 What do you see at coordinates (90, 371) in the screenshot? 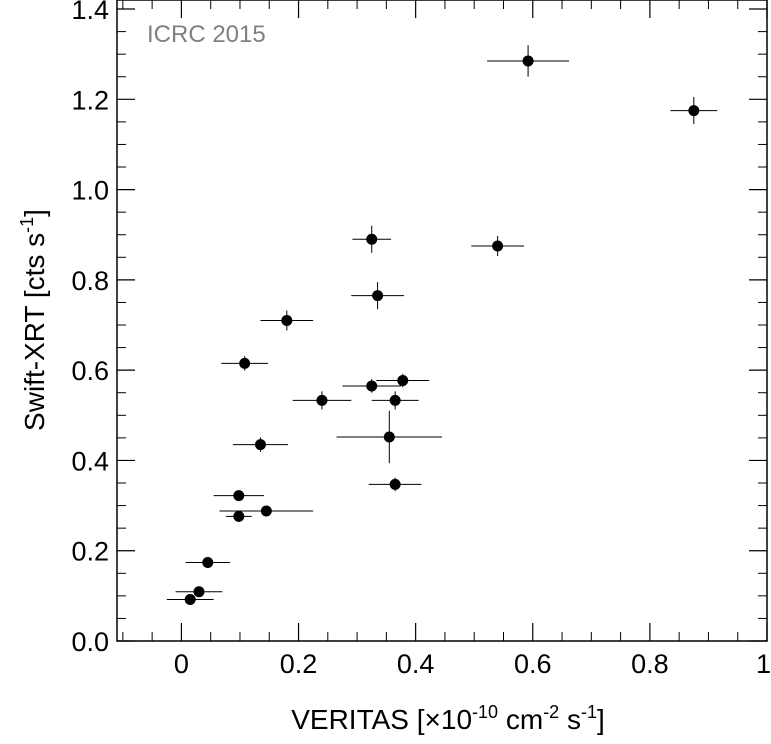
I see `y-tick-label: 0.6` at bounding box center [90, 371].